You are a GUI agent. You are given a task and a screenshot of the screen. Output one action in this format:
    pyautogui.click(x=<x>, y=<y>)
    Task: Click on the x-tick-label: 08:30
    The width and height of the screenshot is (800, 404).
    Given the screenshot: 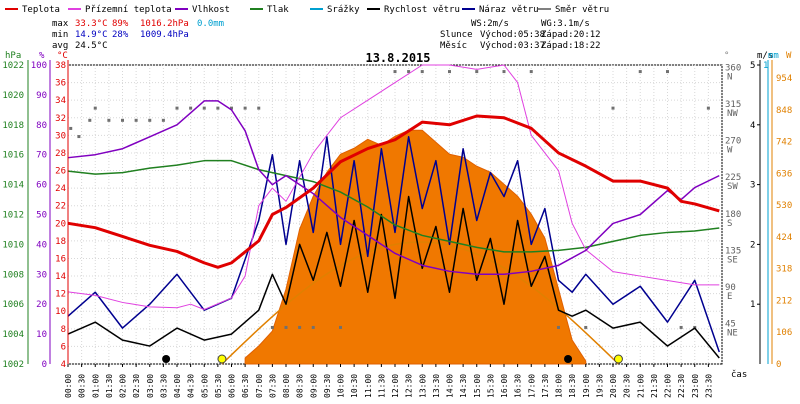 What is the action you would take?
    pyautogui.click(x=300, y=386)
    